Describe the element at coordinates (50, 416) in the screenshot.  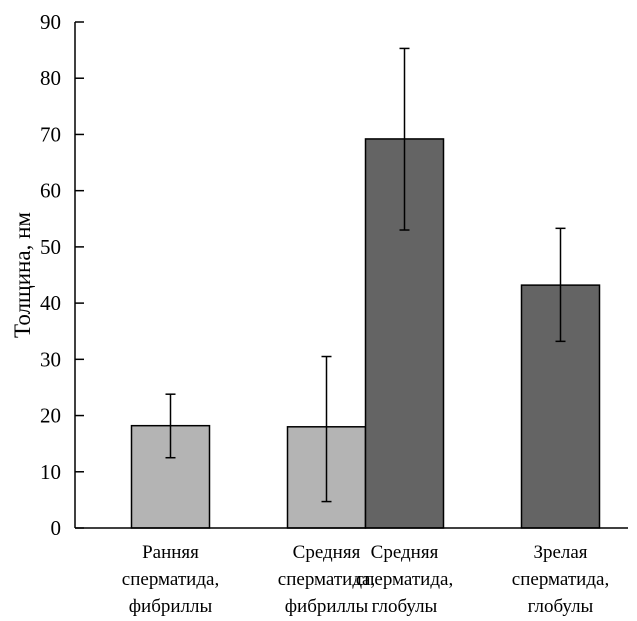
I see `y-tick-label: 20` at that location.